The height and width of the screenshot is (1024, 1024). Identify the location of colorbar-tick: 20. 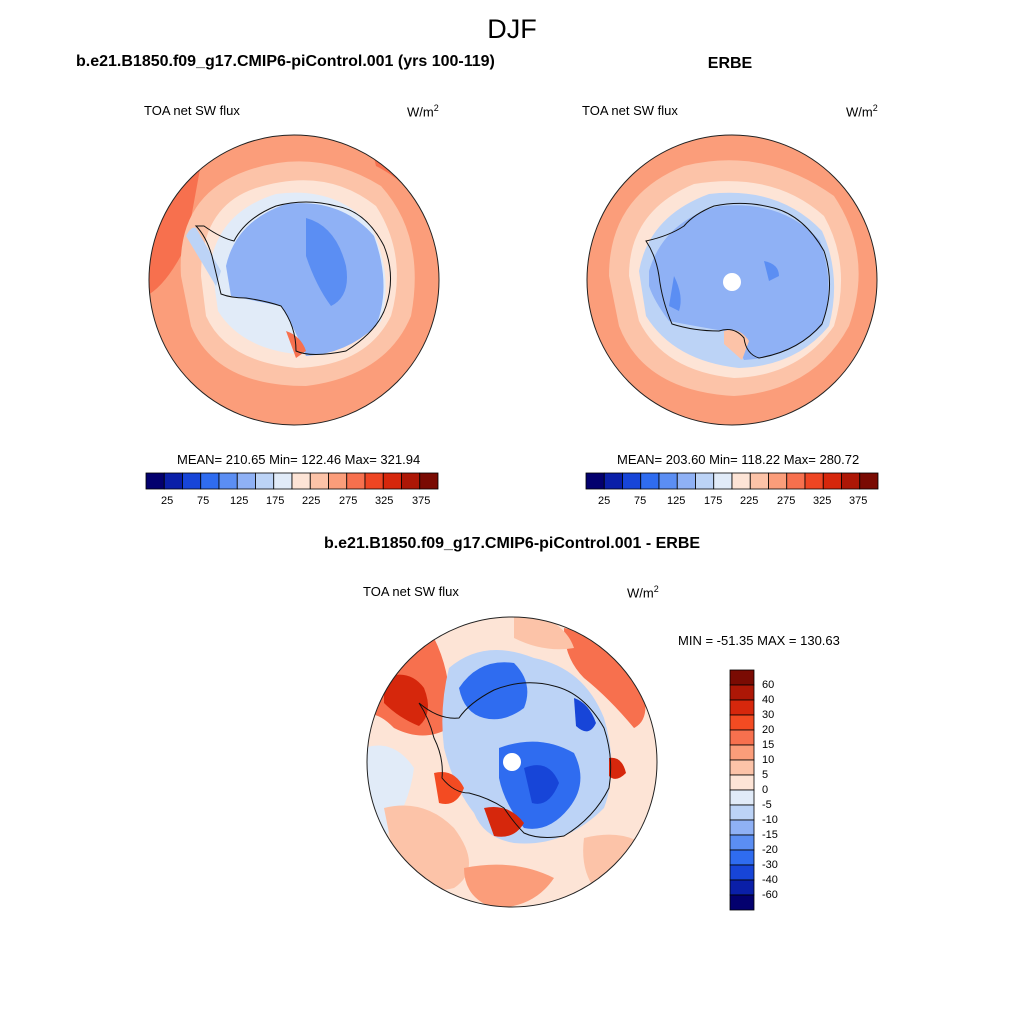
(768, 730).